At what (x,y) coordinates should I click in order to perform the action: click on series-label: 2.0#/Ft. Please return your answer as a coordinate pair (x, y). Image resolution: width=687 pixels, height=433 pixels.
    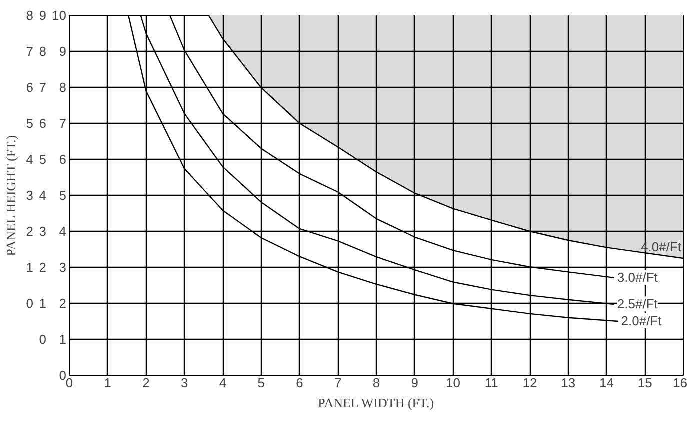
    Looking at the image, I should click on (641, 321).